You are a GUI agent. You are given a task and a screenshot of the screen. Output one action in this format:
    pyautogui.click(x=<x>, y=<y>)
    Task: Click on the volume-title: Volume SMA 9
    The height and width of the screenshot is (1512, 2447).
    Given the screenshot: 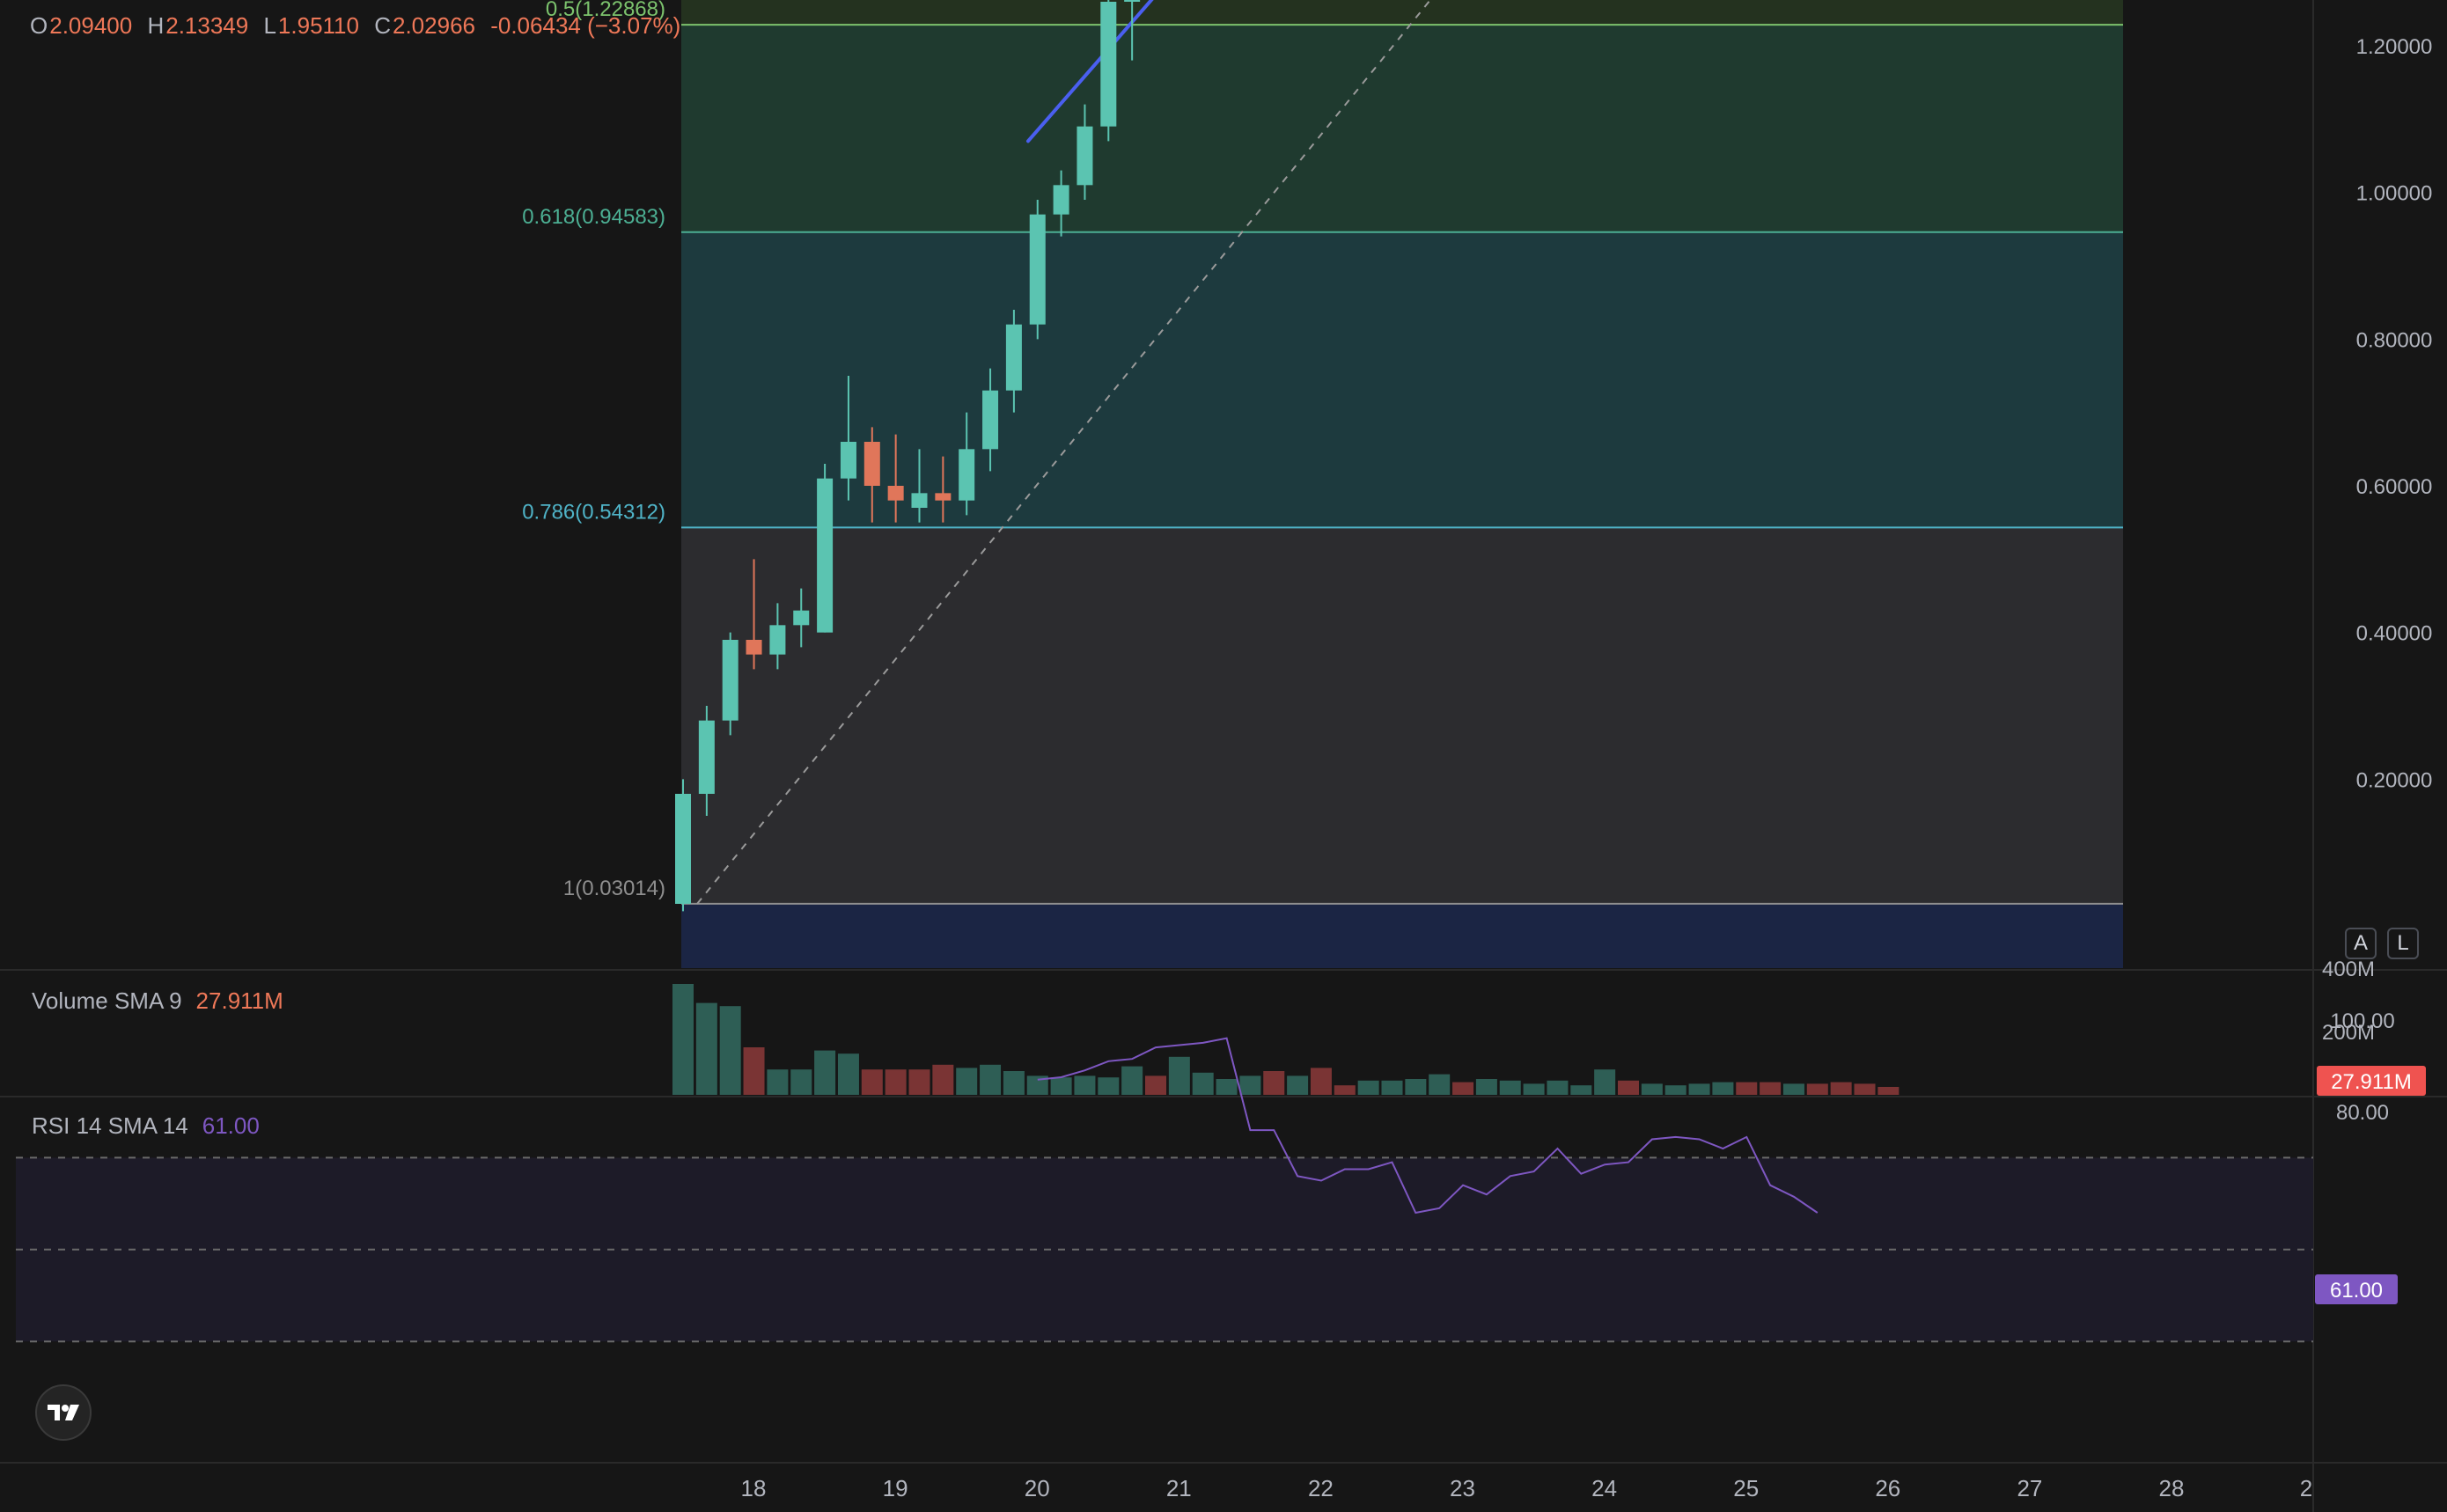 What is the action you would take?
    pyautogui.click(x=107, y=1001)
    